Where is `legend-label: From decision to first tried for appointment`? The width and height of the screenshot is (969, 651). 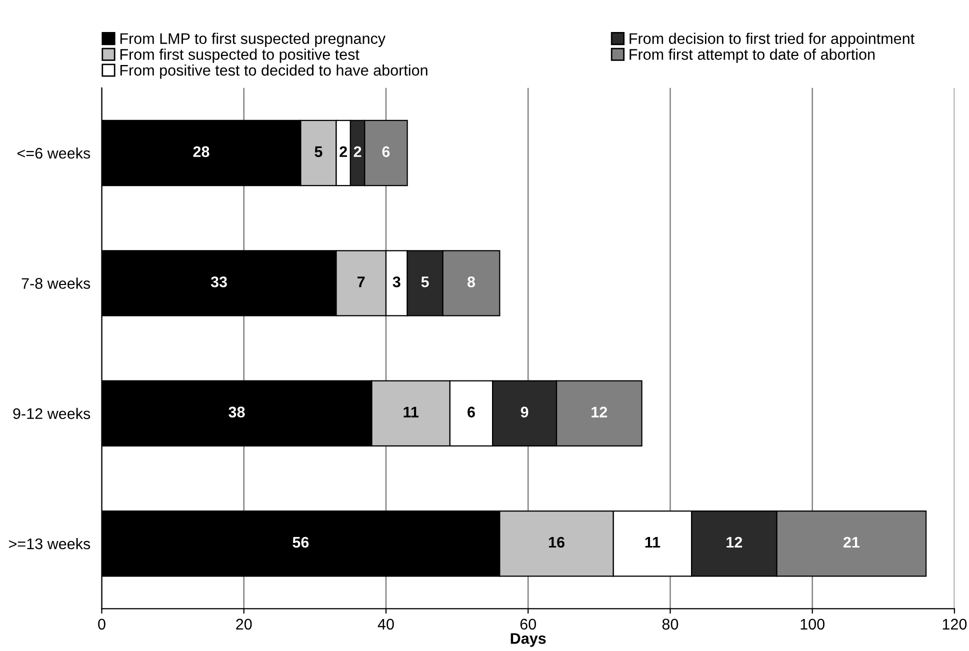
legend-label: From decision to first tried for appointment is located at coordinates (772, 40).